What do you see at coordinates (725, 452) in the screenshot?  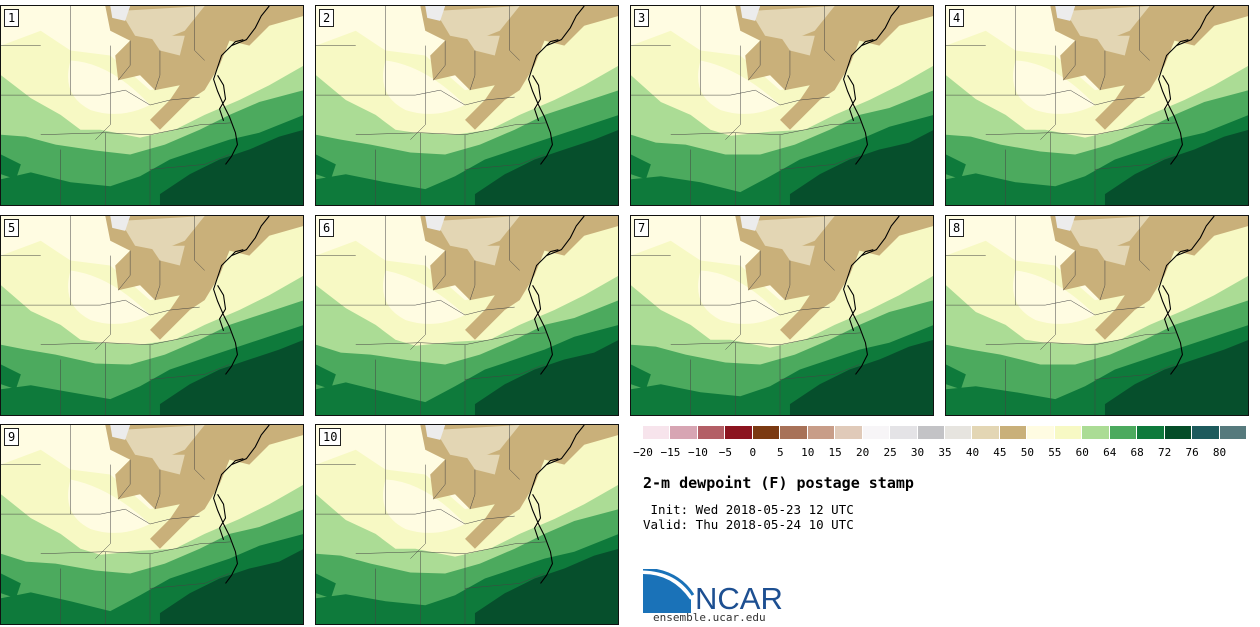 I see `colorbar-tick-label: −5` at bounding box center [725, 452].